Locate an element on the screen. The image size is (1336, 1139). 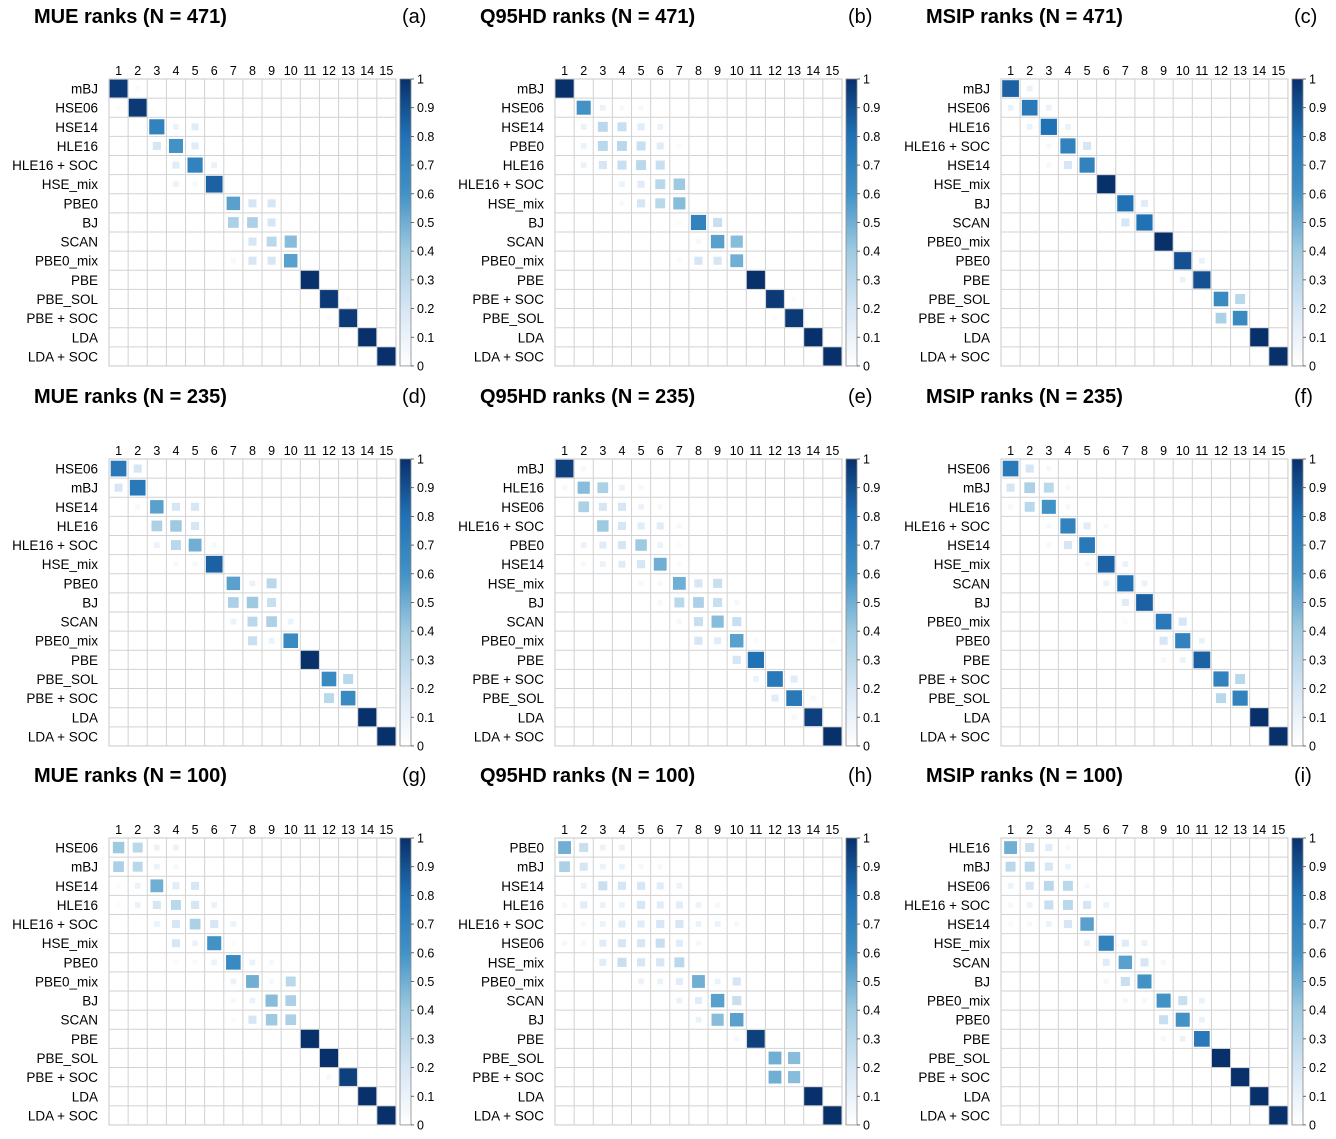
colorbar-tick-label: 1 is located at coordinates (866, 839).